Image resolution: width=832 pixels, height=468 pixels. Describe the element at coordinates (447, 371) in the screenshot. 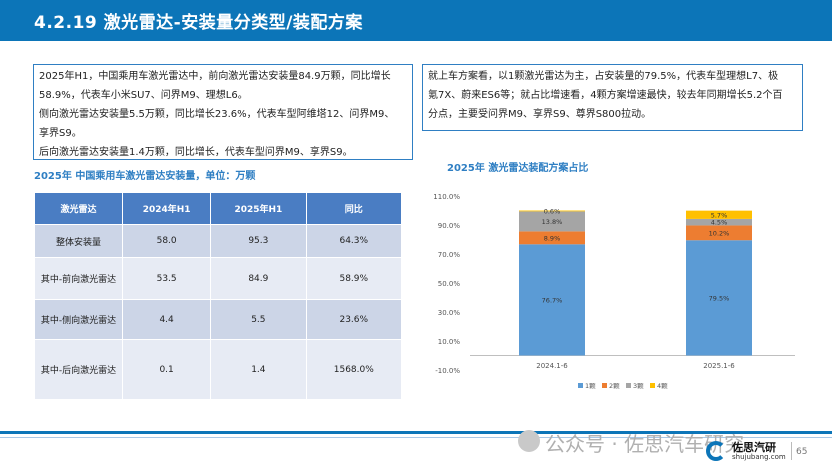

I see `y-tick-label: -10.0%` at that location.